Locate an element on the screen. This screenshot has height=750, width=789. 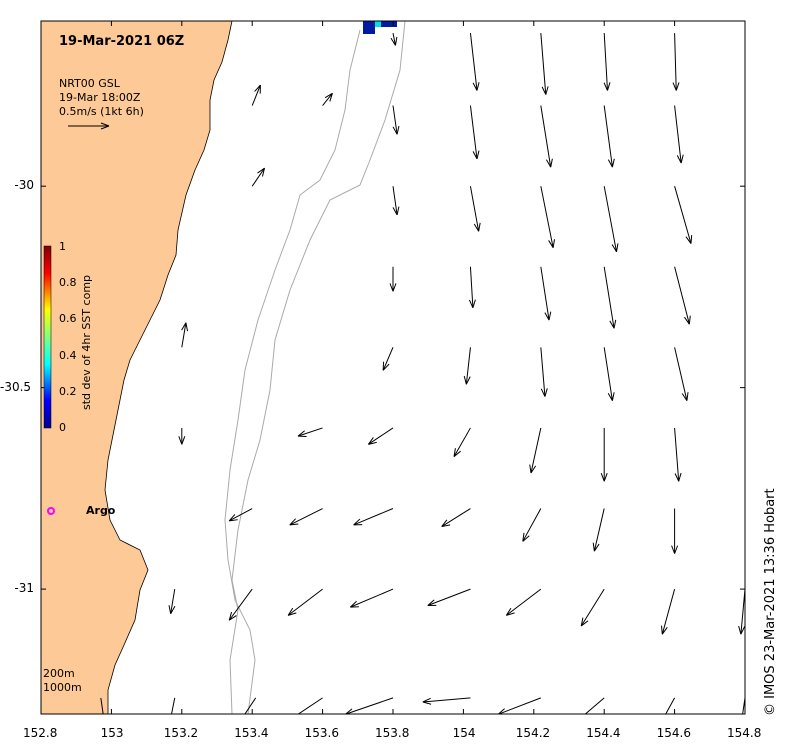
contour-legend-200m: 200m is located at coordinates (59, 673).